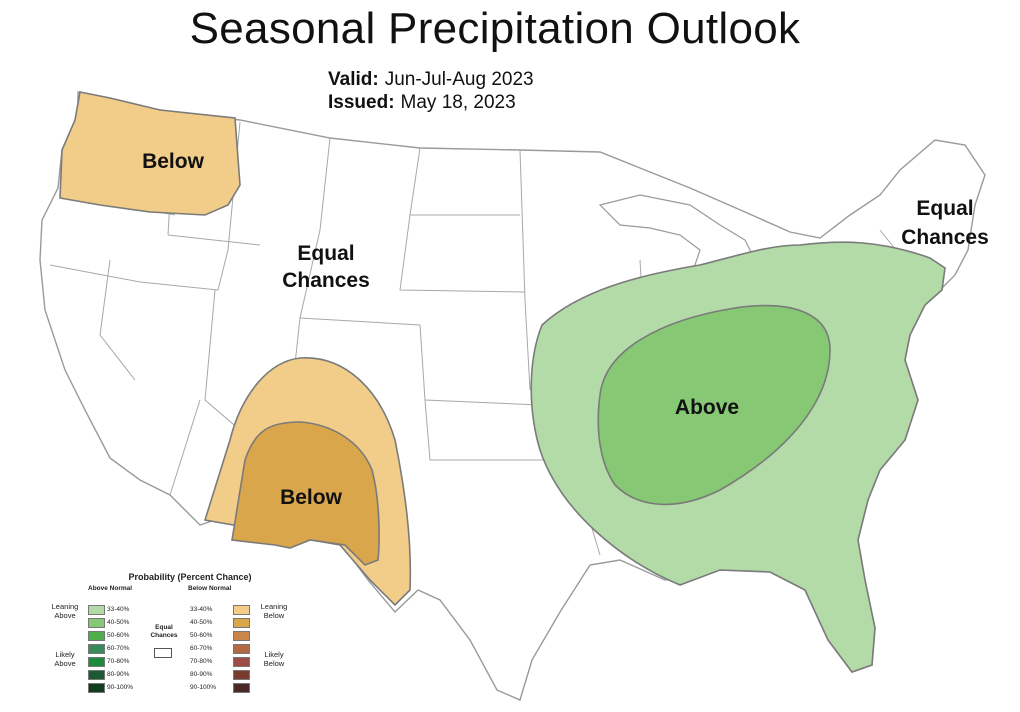  What do you see at coordinates (945, 237) in the screenshot?
I see `label-northeast-equal-line2: Chances` at bounding box center [945, 237].